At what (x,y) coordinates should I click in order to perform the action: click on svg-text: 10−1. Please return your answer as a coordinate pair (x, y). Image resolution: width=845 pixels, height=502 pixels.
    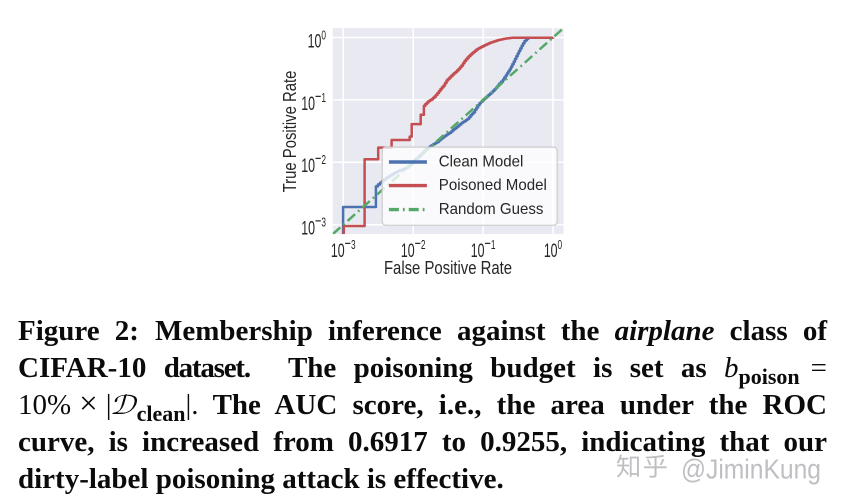
    Looking at the image, I should click on (313, 101).